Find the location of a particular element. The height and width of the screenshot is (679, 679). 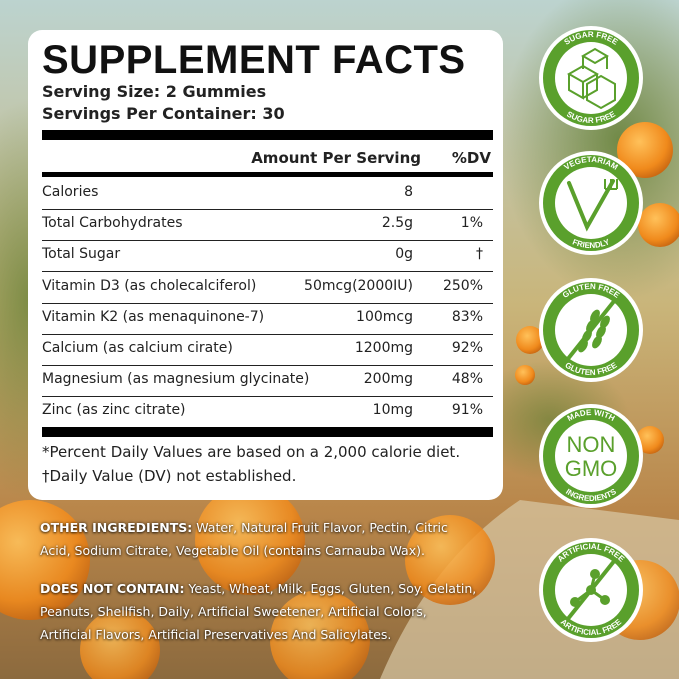

table-row: Calories 8 is located at coordinates (267, 193).